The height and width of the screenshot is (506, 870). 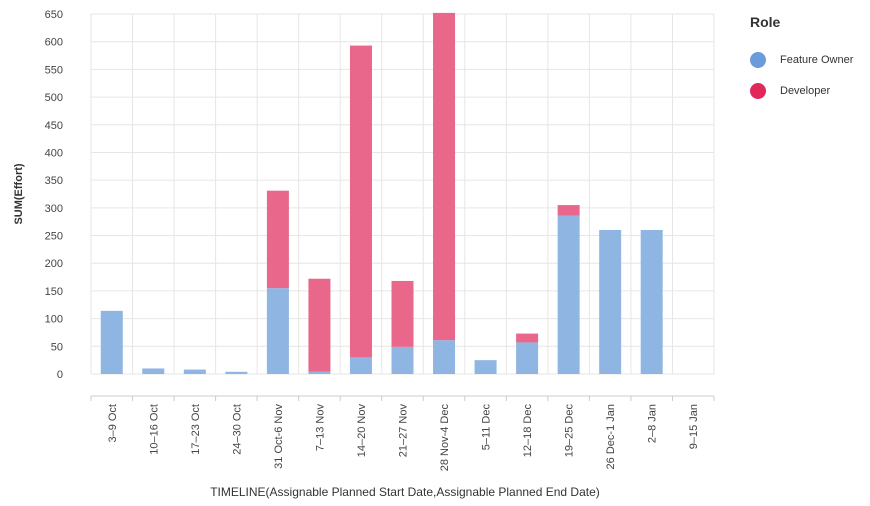 I want to click on x-tick-label: 7–13 Nov, so click(x=320, y=428).